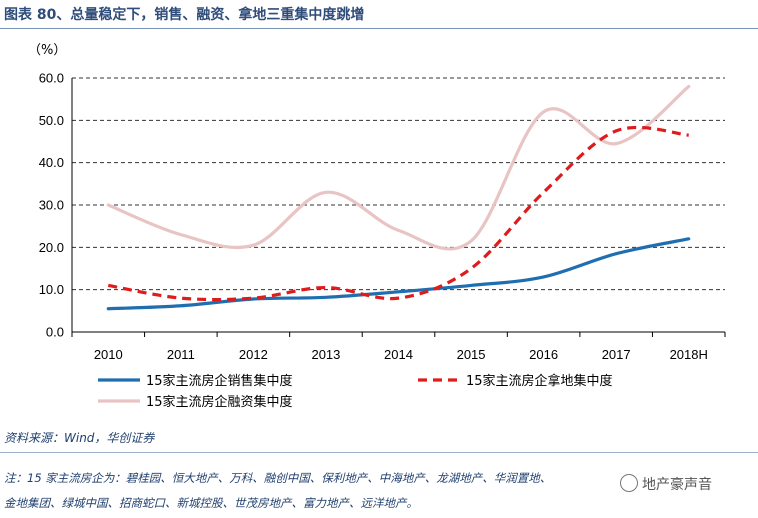  Describe the element at coordinates (51, 120) in the screenshot. I see `y-tick-label: 50.0` at that location.